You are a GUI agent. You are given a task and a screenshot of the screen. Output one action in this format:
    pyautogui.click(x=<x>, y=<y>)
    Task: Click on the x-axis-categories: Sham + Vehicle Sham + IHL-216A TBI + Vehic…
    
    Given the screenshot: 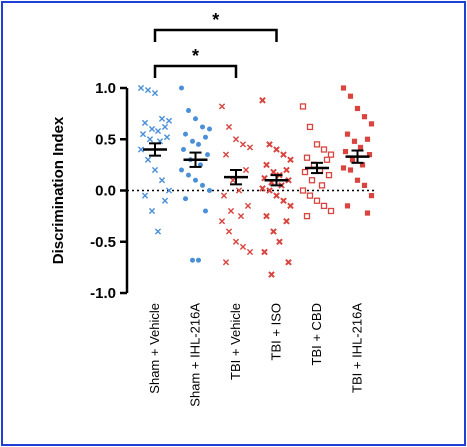 What is the action you would take?
    pyautogui.click(x=256, y=355)
    